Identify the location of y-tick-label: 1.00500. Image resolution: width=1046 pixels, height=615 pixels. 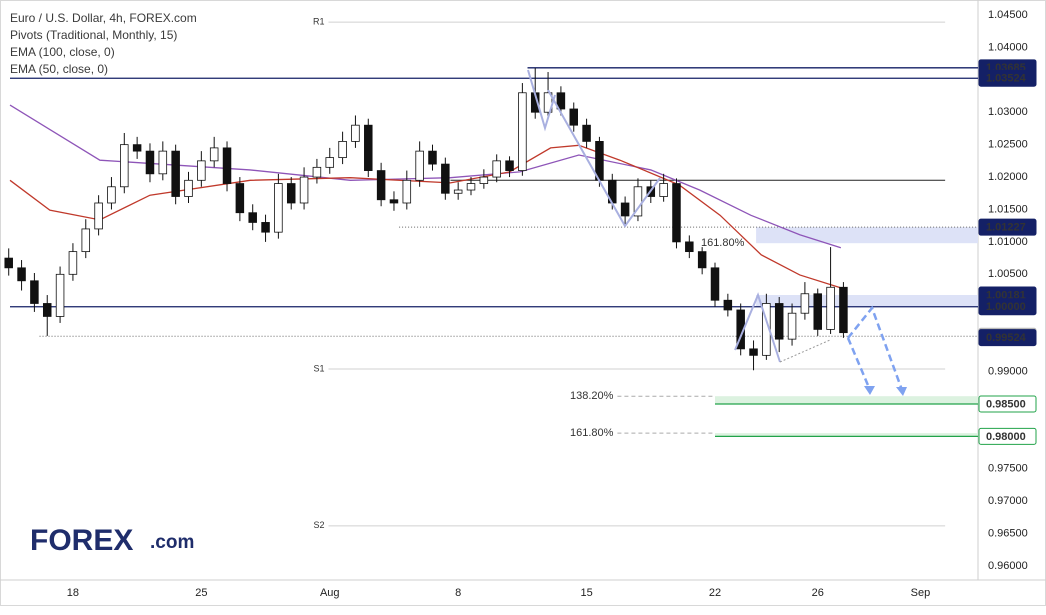
(1008, 274).